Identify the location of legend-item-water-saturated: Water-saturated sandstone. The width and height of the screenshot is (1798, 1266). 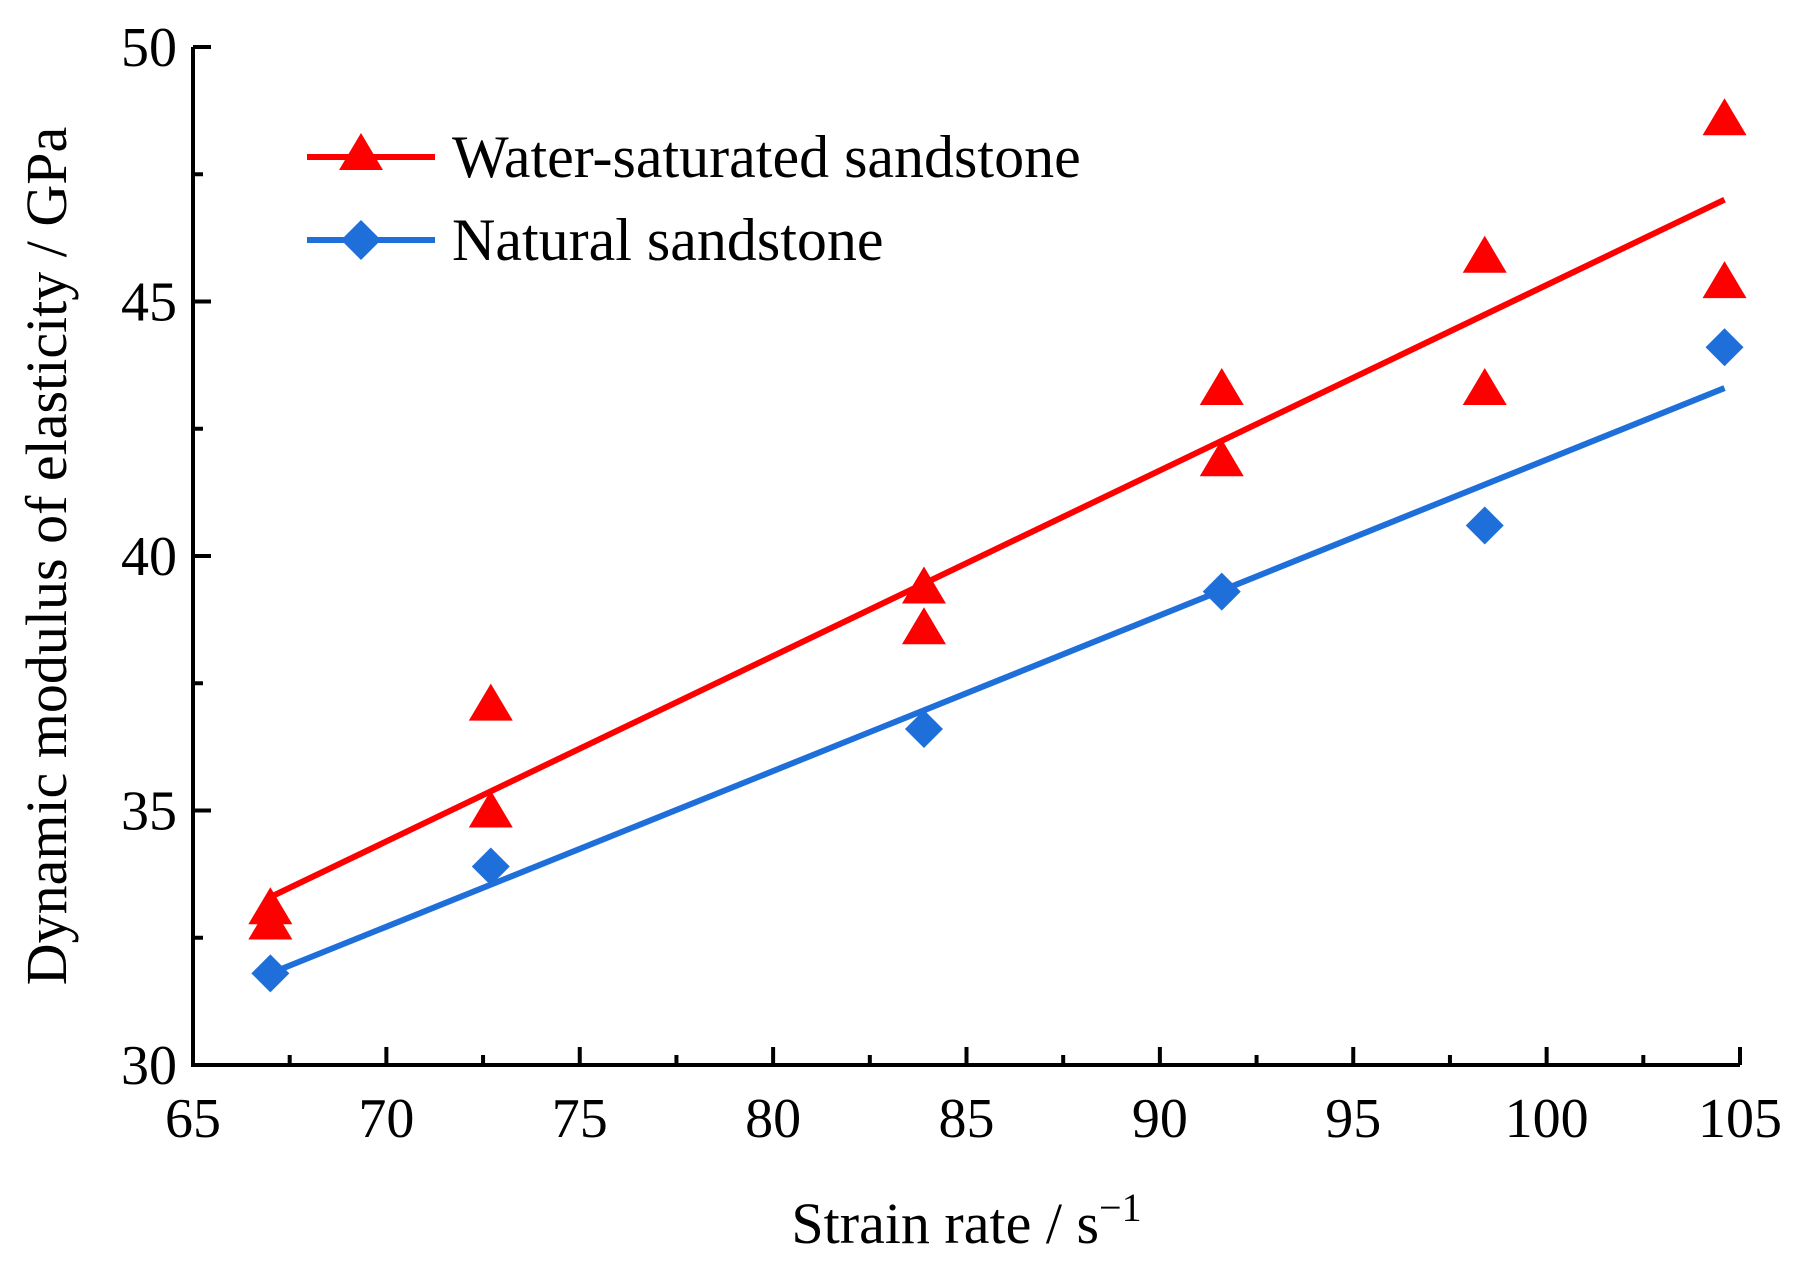
(694, 157).